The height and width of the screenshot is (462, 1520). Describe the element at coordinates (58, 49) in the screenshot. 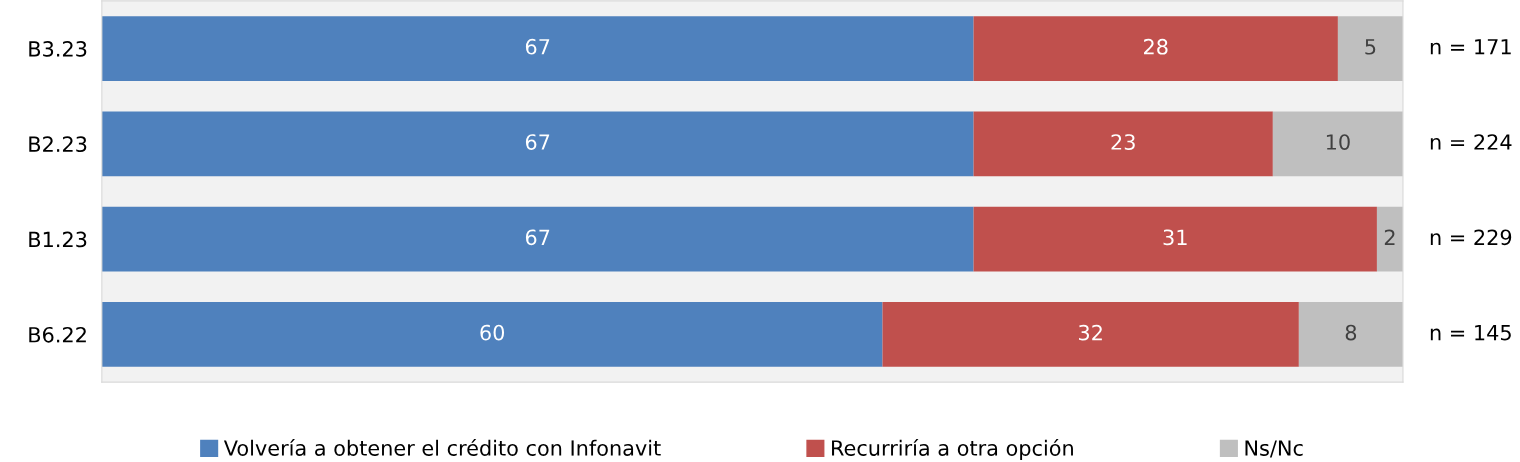

I see `y-tick-label: B3.23` at that location.